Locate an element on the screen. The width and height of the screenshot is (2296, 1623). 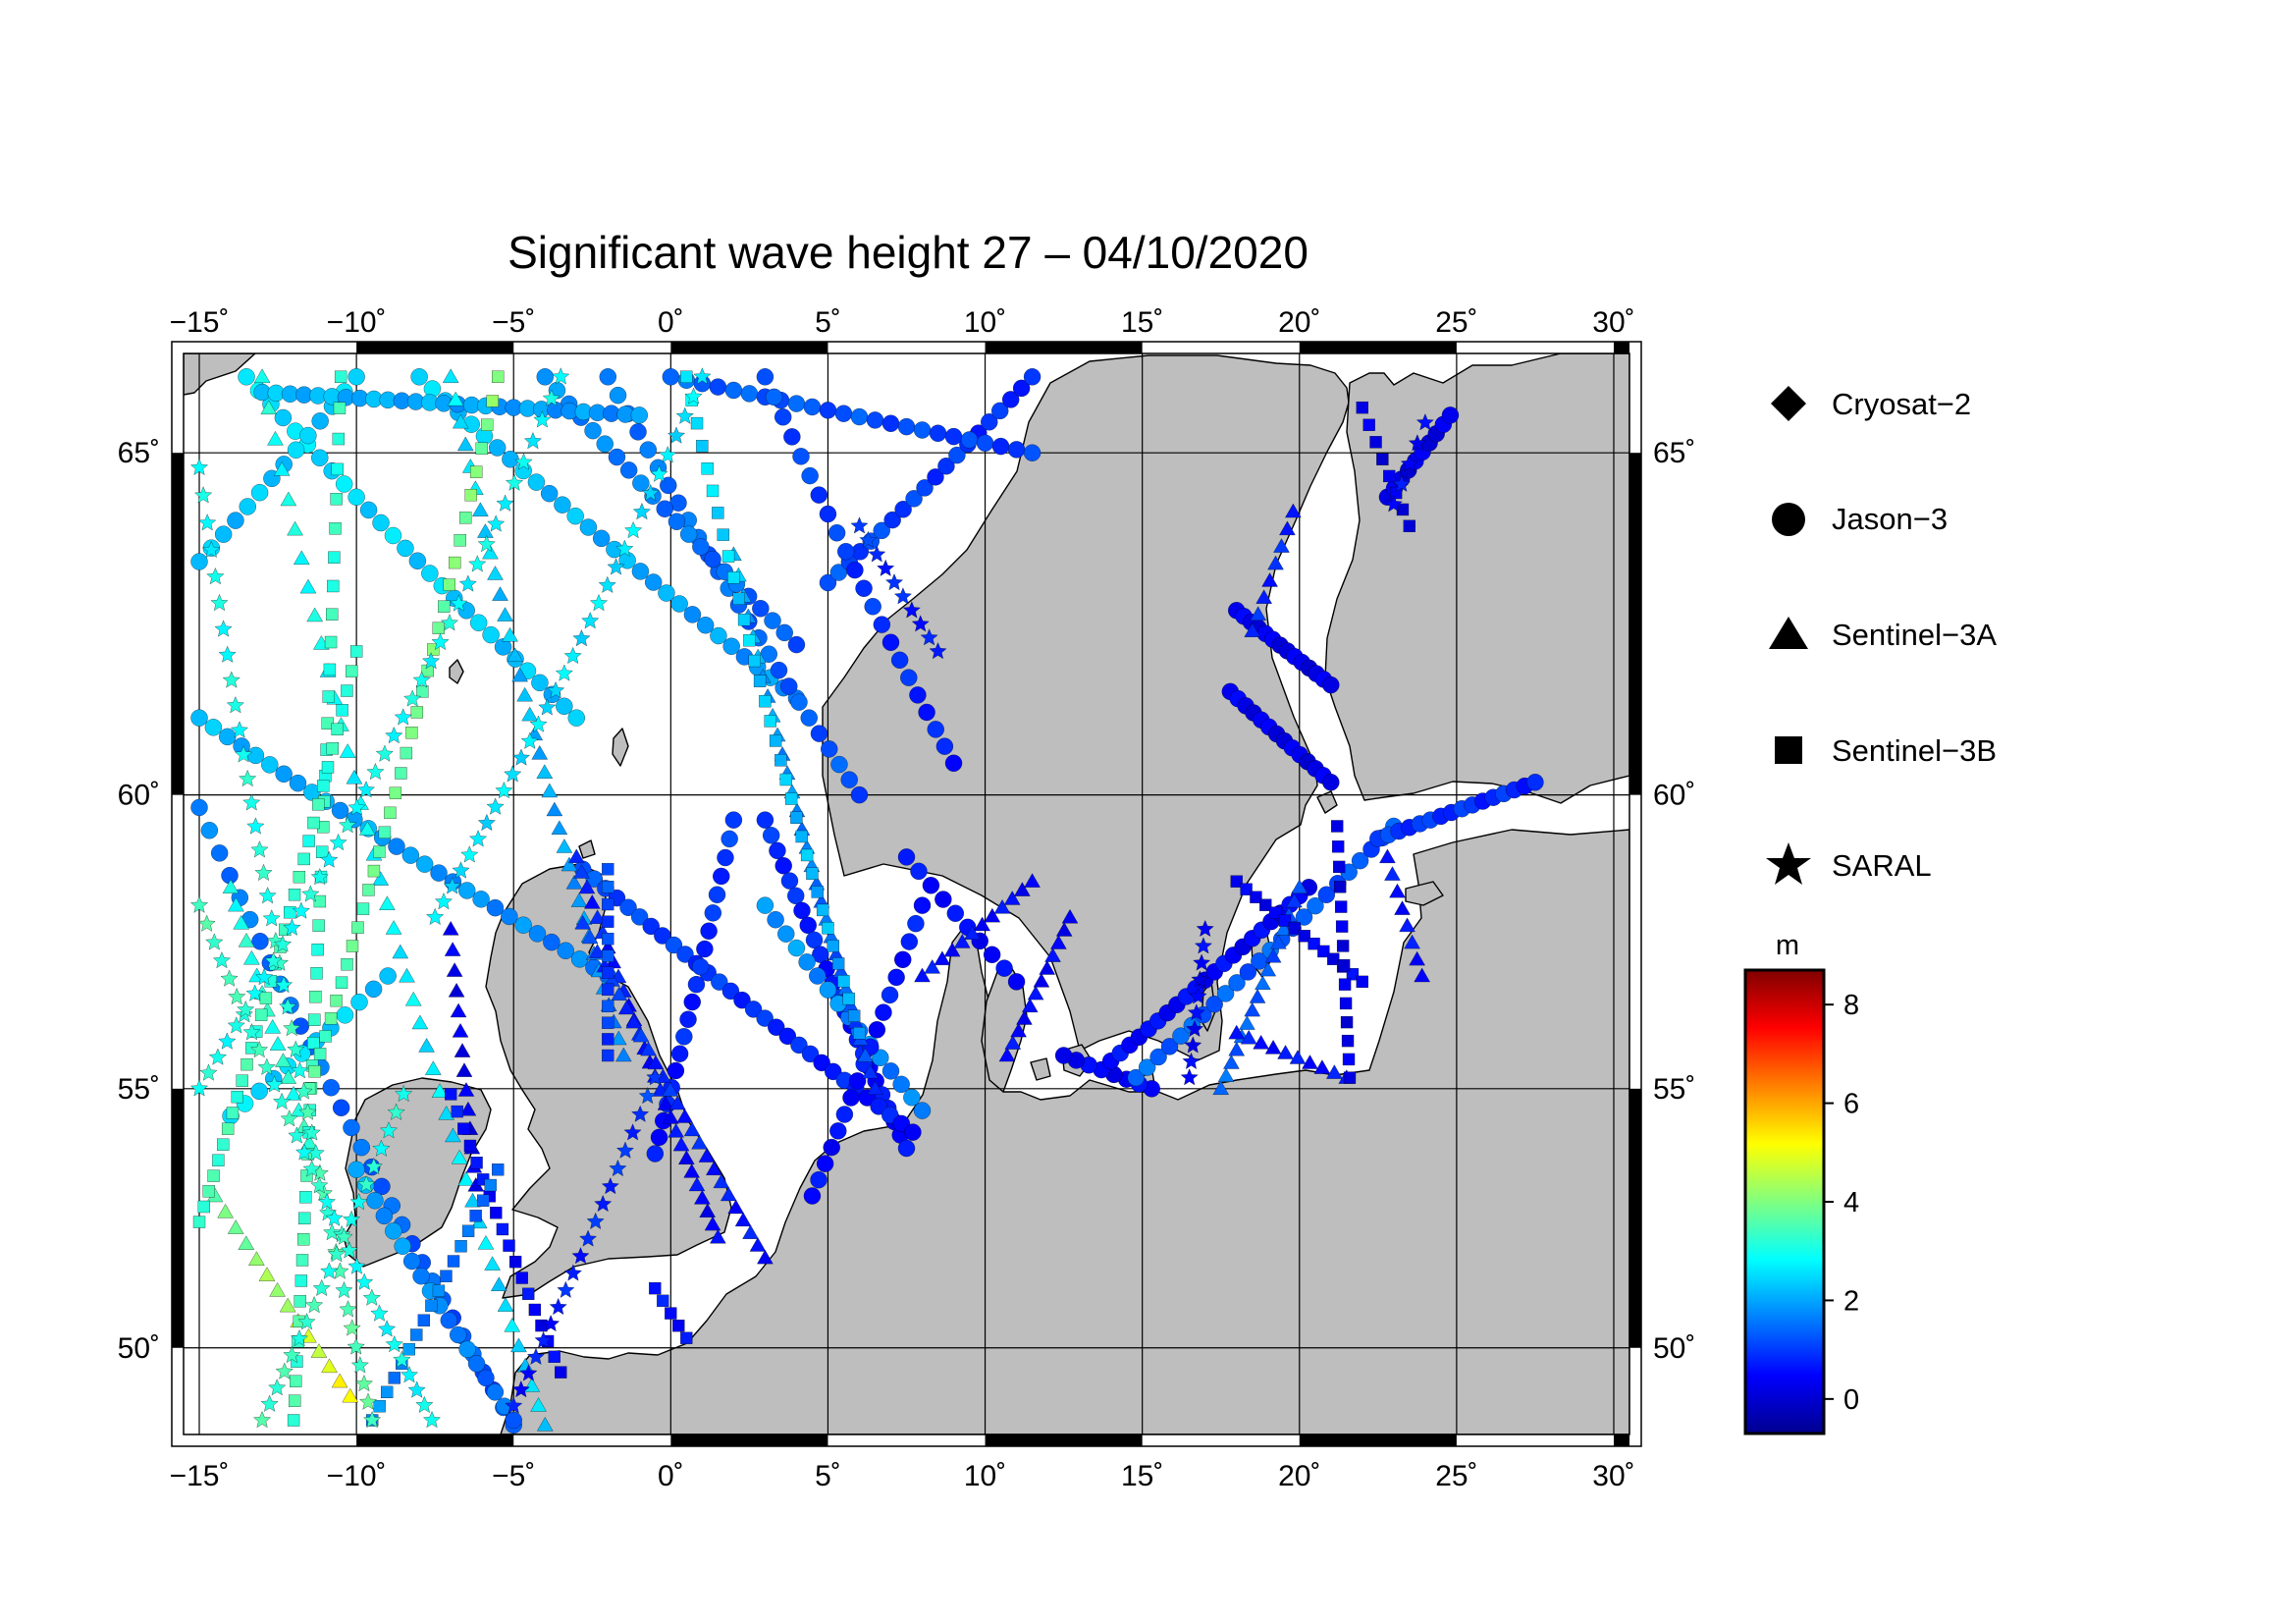
legend-entry-jason-3: Jason−3 is located at coordinates (1860, 519).